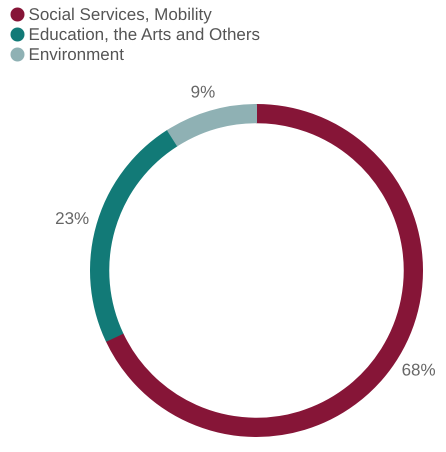 Image resolution: width=446 pixels, height=452 pixels. I want to click on data-label: 68%, so click(419, 370).